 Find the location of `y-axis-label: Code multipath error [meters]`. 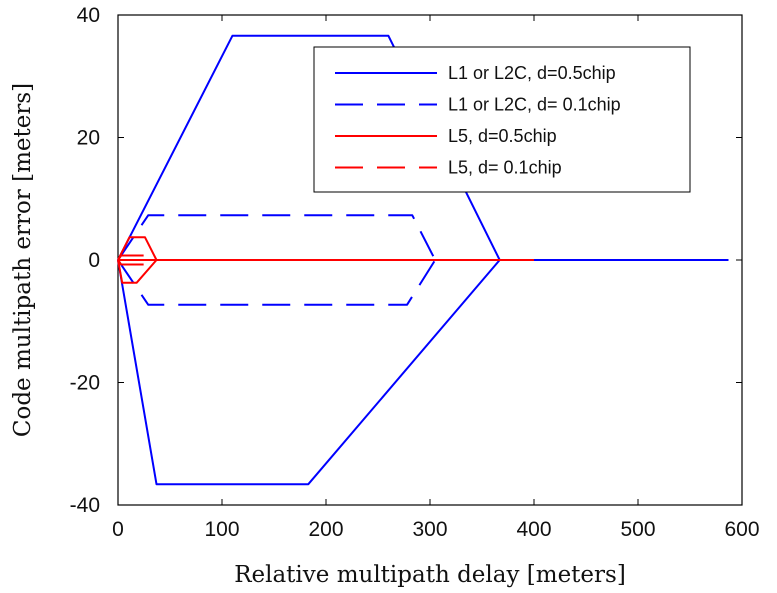

y-axis-label: Code multipath error [meters] is located at coordinates (23, 260).